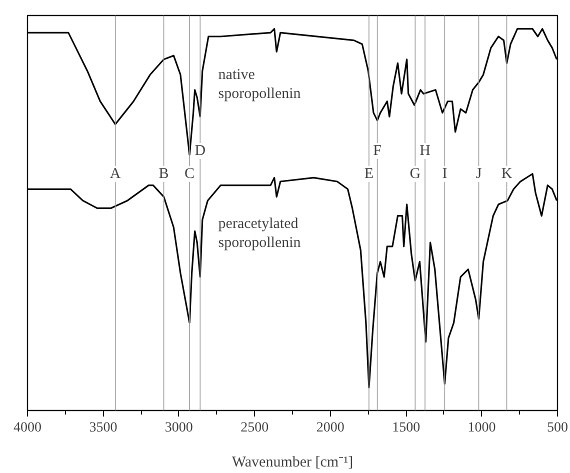 The image size is (570, 473). What do you see at coordinates (415, 174) in the screenshot?
I see `ref-line-label: G` at bounding box center [415, 174].